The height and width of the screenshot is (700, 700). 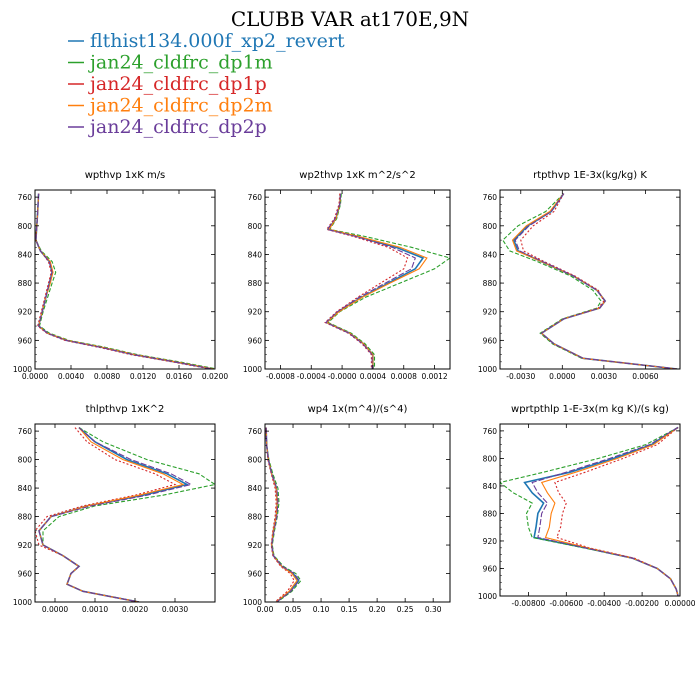 I want to click on x-tick-label: -0.0000, so click(x=342, y=376).